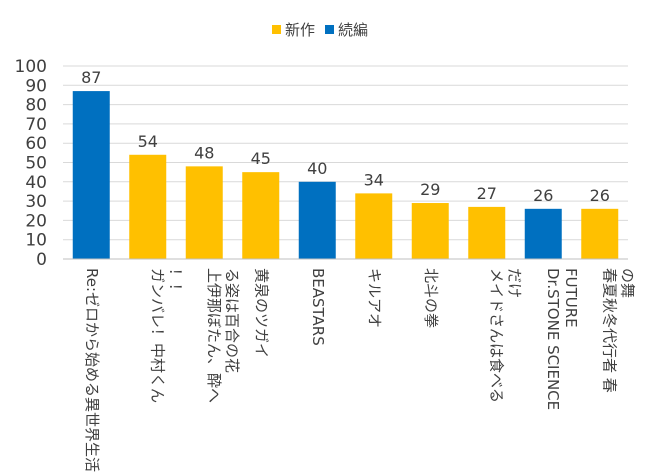  Describe the element at coordinates (36, 125) in the screenshot. I see `y-tick-label: 70` at that location.